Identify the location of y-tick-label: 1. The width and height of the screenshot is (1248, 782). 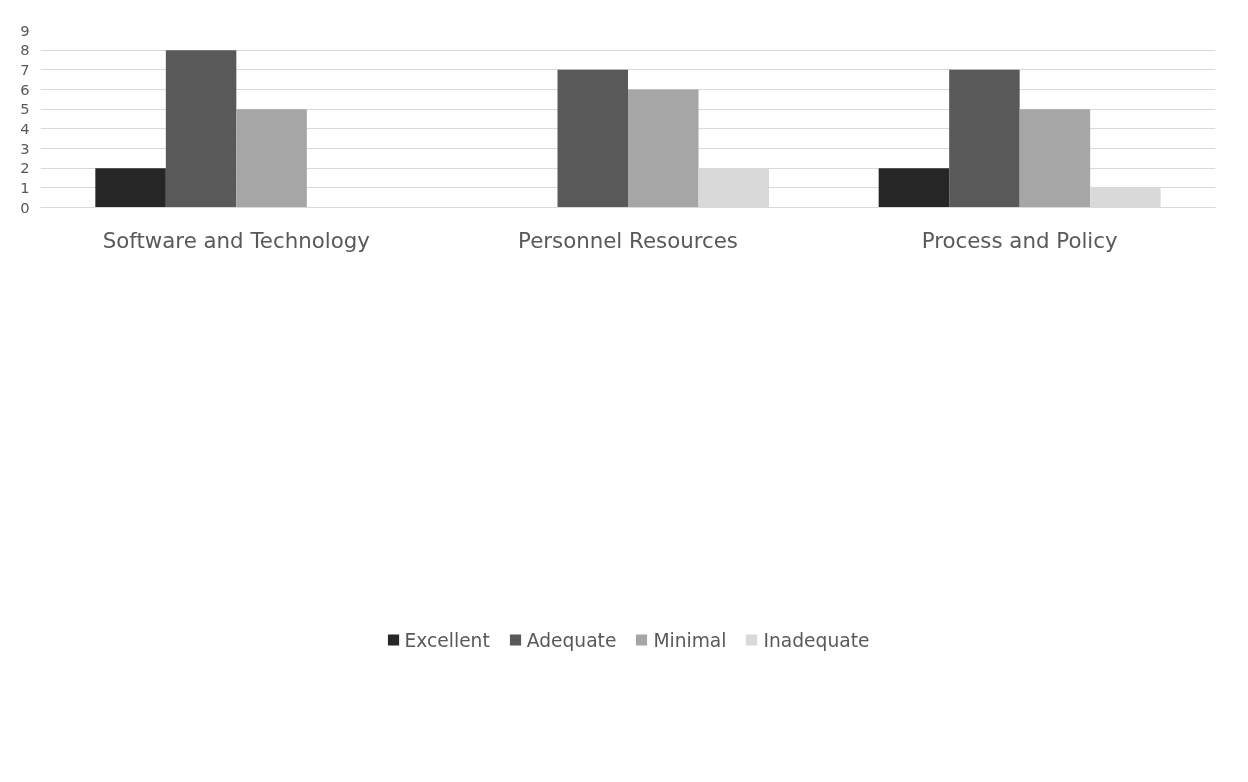
(25, 187).